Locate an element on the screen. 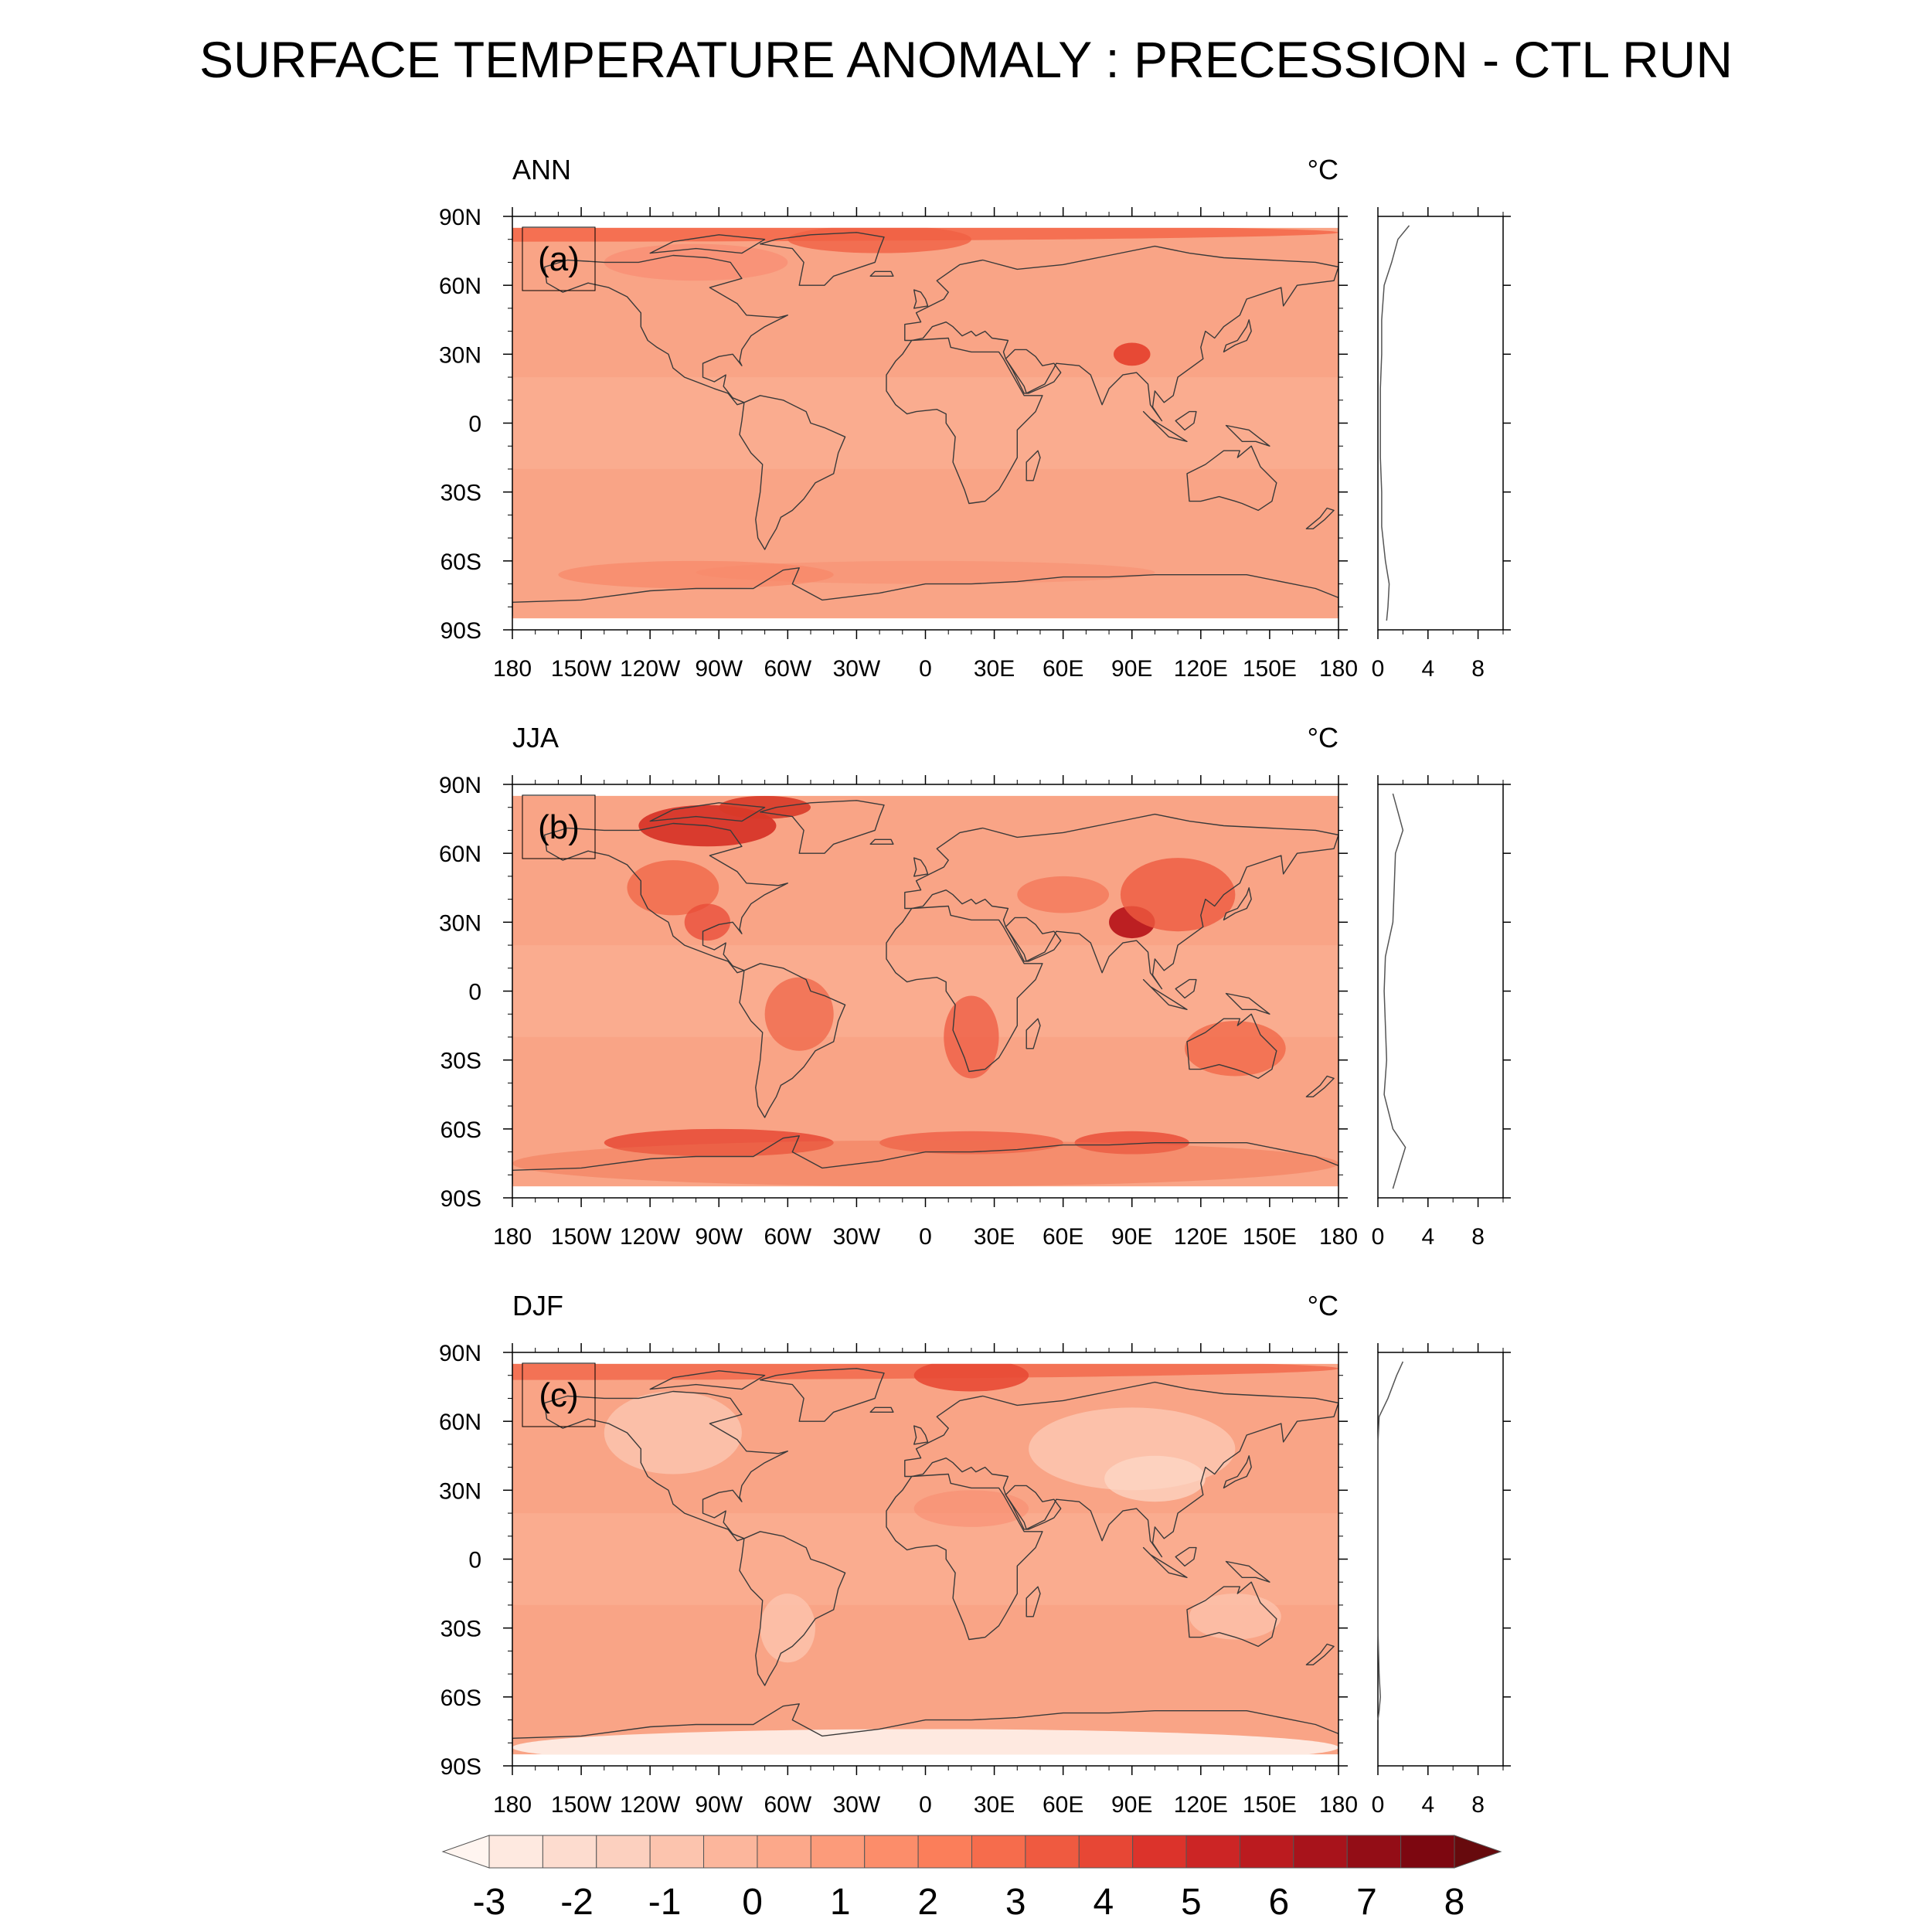 This screenshot has width=1932, height=1932. new-guinea-outline is located at coordinates (1248, 1004).